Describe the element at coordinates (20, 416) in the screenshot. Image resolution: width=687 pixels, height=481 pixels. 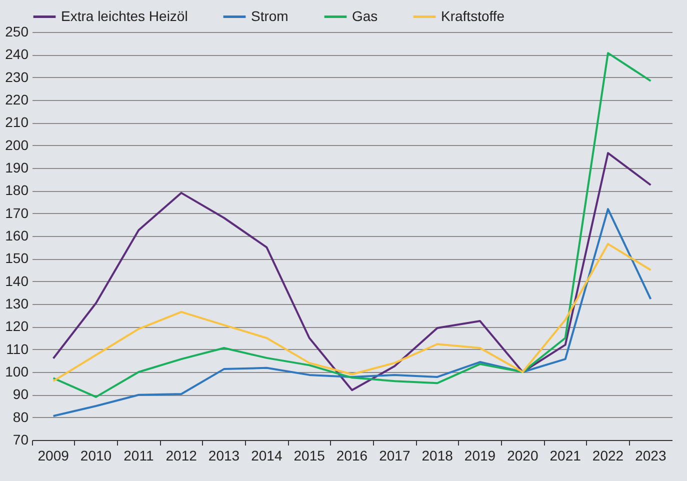
I see `y-tick-label: 80` at that location.